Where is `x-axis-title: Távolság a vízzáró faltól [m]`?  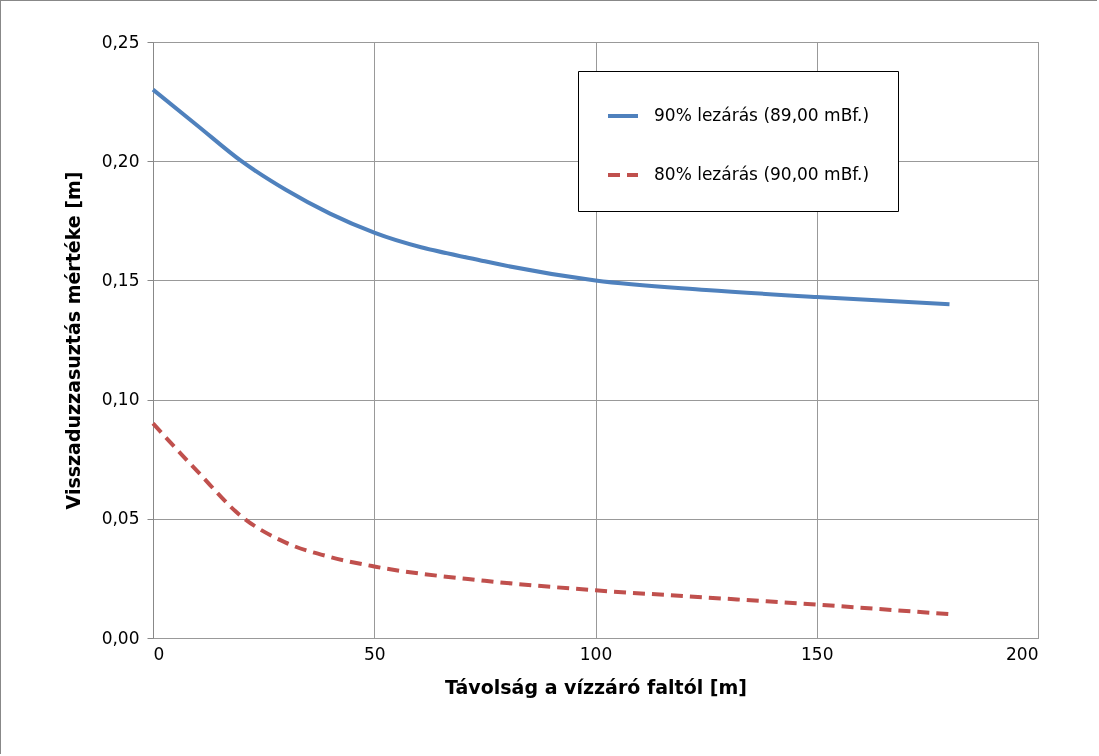 x-axis-title: Távolság a vízzáró faltól [m] is located at coordinates (596, 686).